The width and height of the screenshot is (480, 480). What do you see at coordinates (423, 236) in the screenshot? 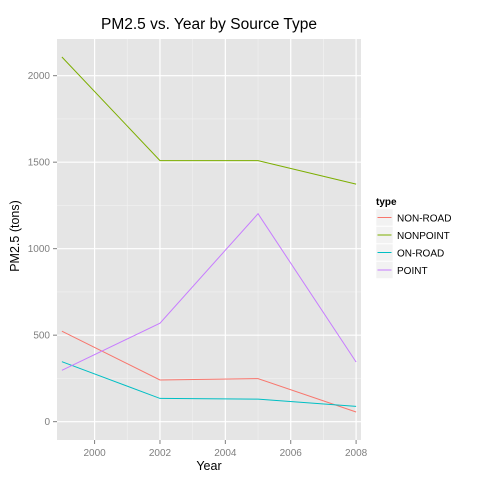
I see `legend-label: NONPOINT` at bounding box center [423, 236].